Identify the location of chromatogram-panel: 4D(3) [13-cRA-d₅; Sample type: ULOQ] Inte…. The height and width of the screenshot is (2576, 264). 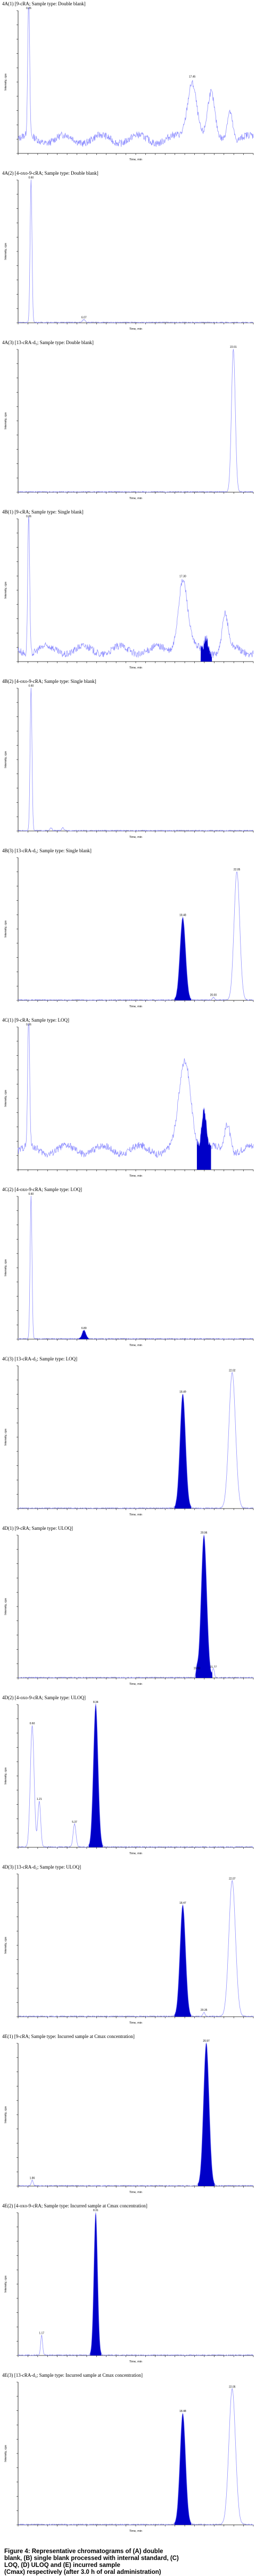
(132, 1949).